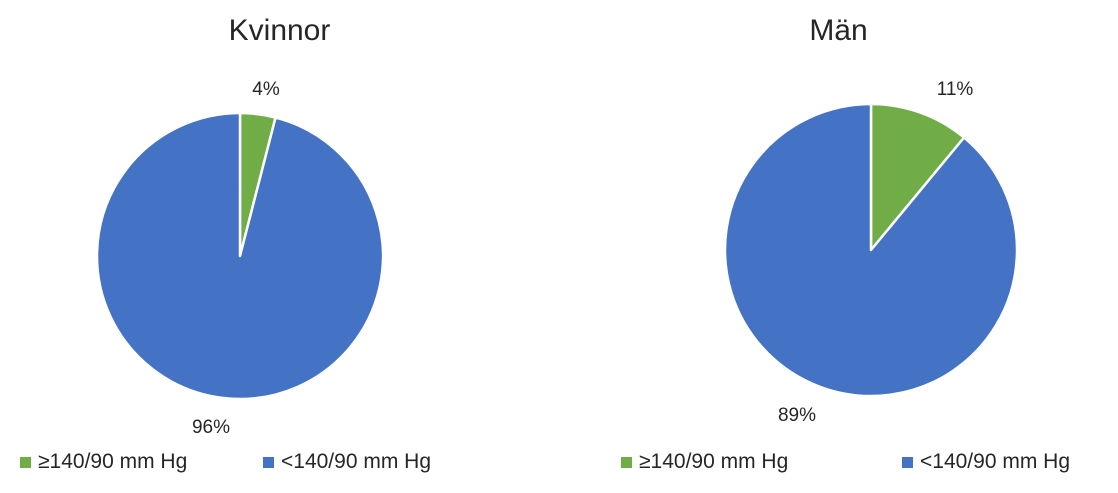 The height and width of the screenshot is (493, 1118). I want to click on data-label-high-bp: 11%, so click(955, 89).